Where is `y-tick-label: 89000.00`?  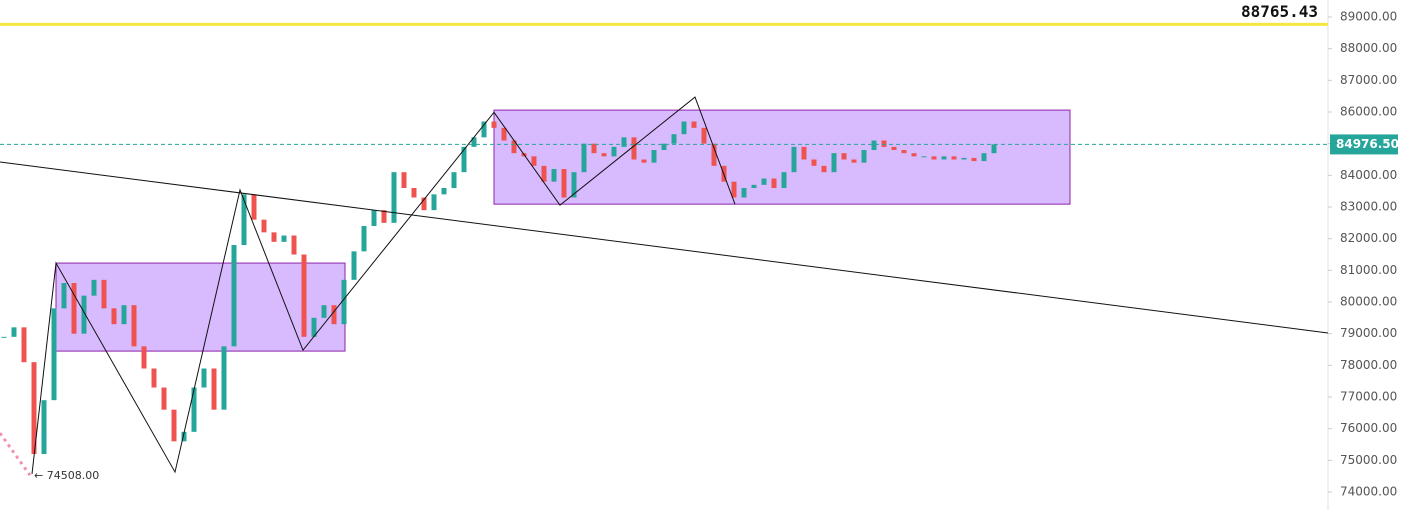
y-tick-label: 89000.00 is located at coordinates (1368, 17).